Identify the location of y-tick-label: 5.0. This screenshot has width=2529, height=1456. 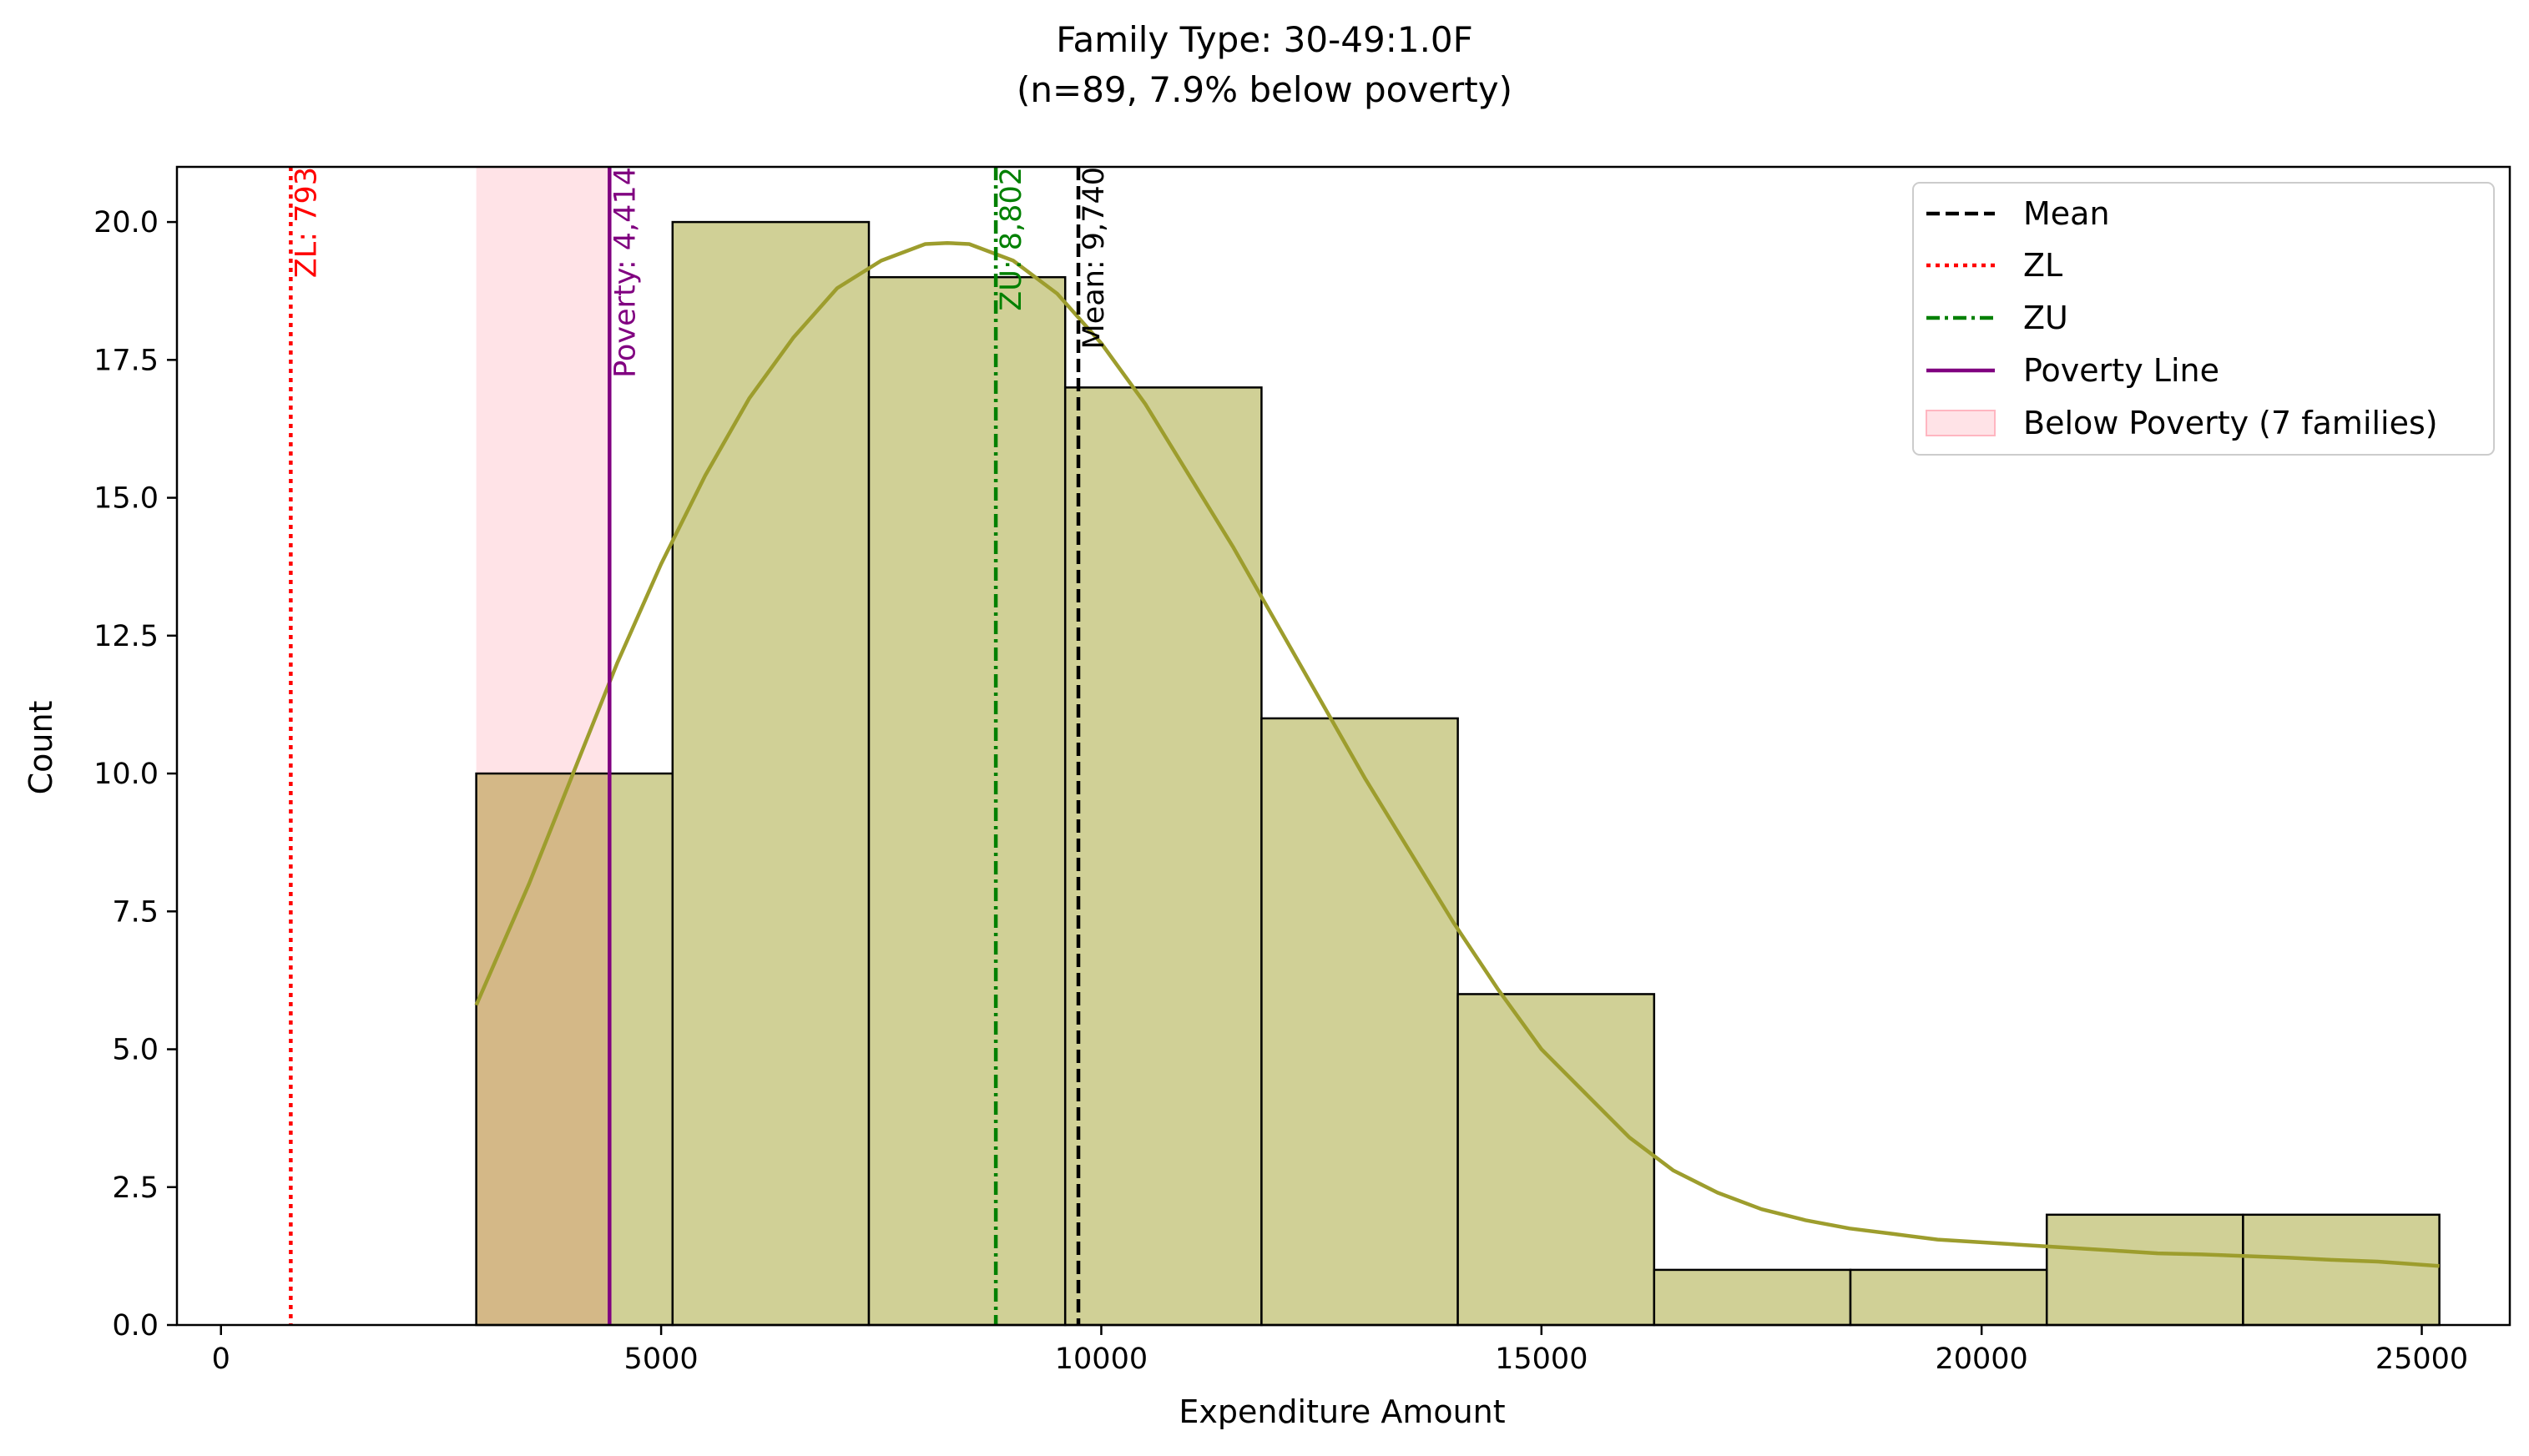
(135, 1050).